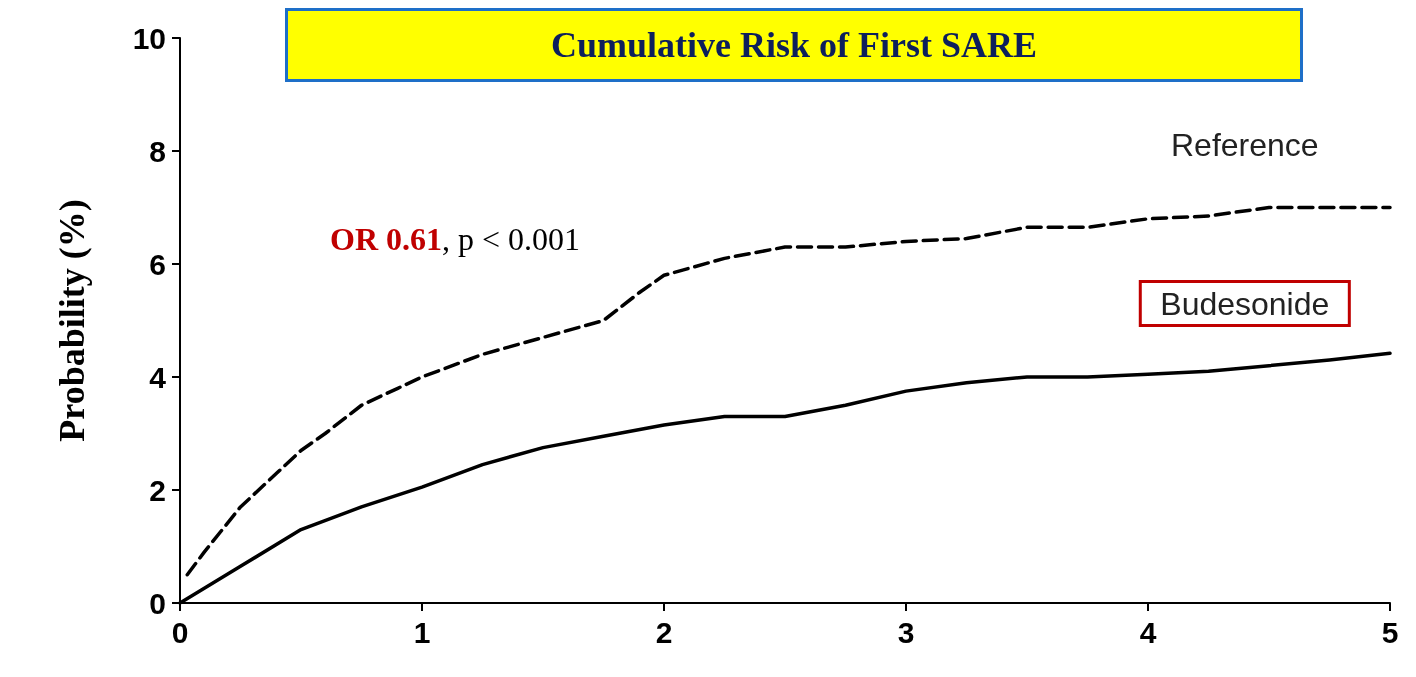 The height and width of the screenshot is (677, 1416). Describe the element at coordinates (422, 632) in the screenshot. I see `x-tick-label: 1` at that location.